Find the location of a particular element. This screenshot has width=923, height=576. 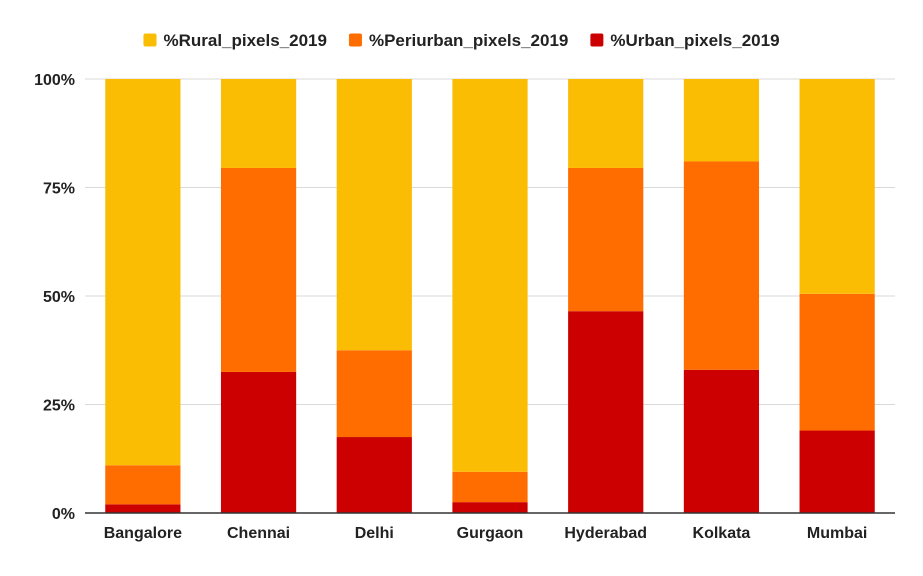

bar-gurgaon-rural-pixels-2019 is located at coordinates (490, 275).